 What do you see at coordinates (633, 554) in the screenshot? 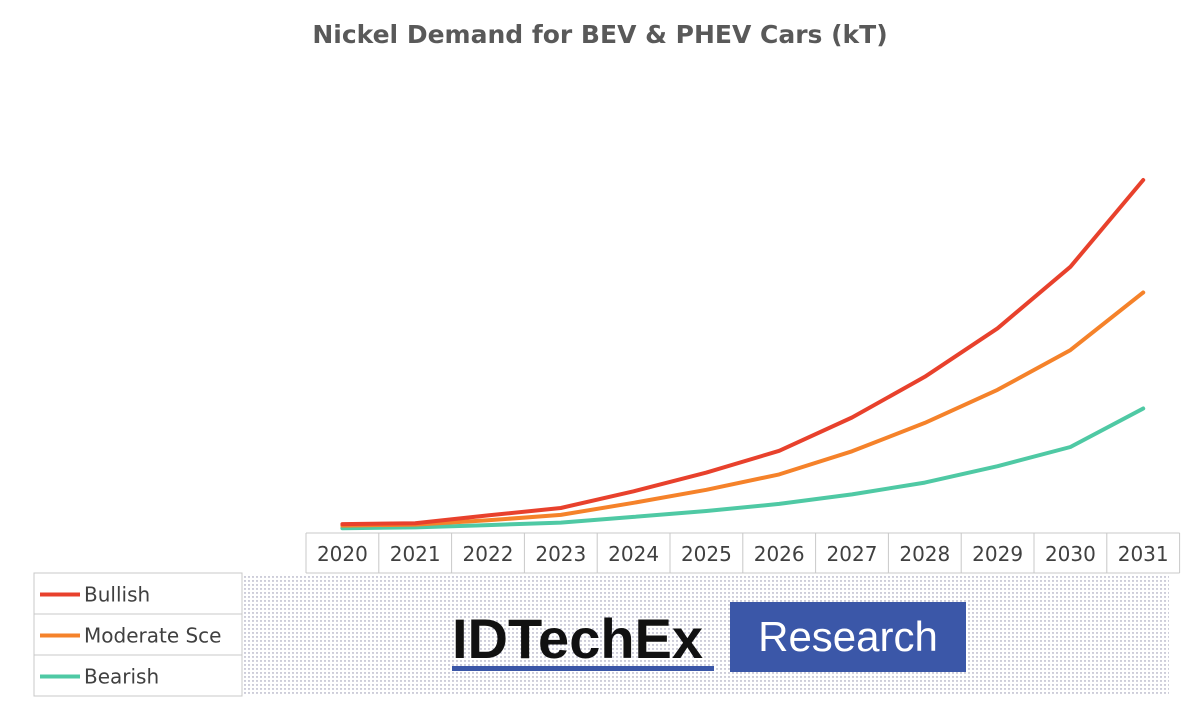
I see `x-tick-label-2024: 2024` at bounding box center [633, 554].